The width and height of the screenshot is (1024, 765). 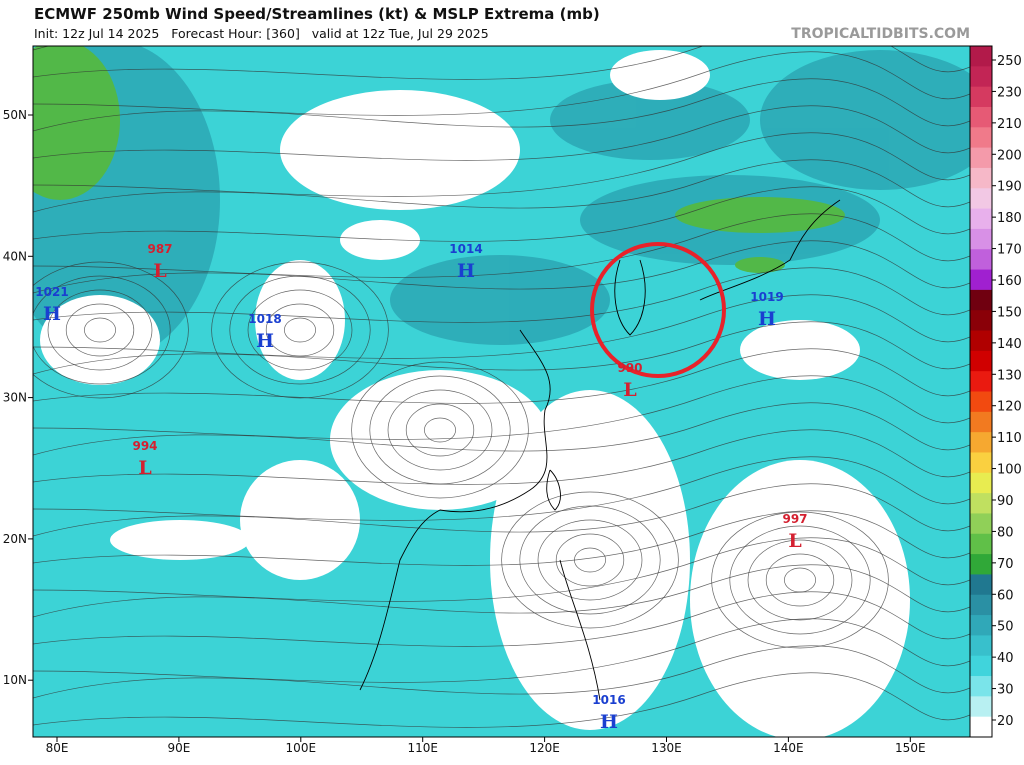 What do you see at coordinates (544, 748) in the screenshot?
I see `lon-label: 120E` at bounding box center [544, 748].